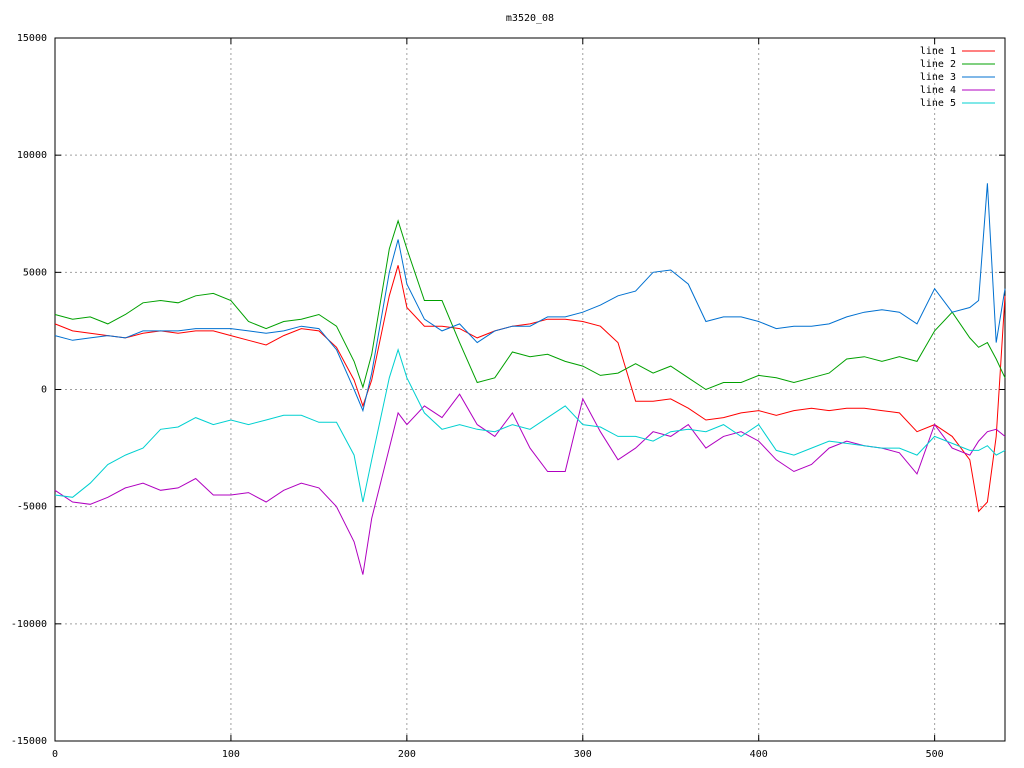 This screenshot has height=768, width=1024. I want to click on y-tick-label: -15000, so click(29, 741).